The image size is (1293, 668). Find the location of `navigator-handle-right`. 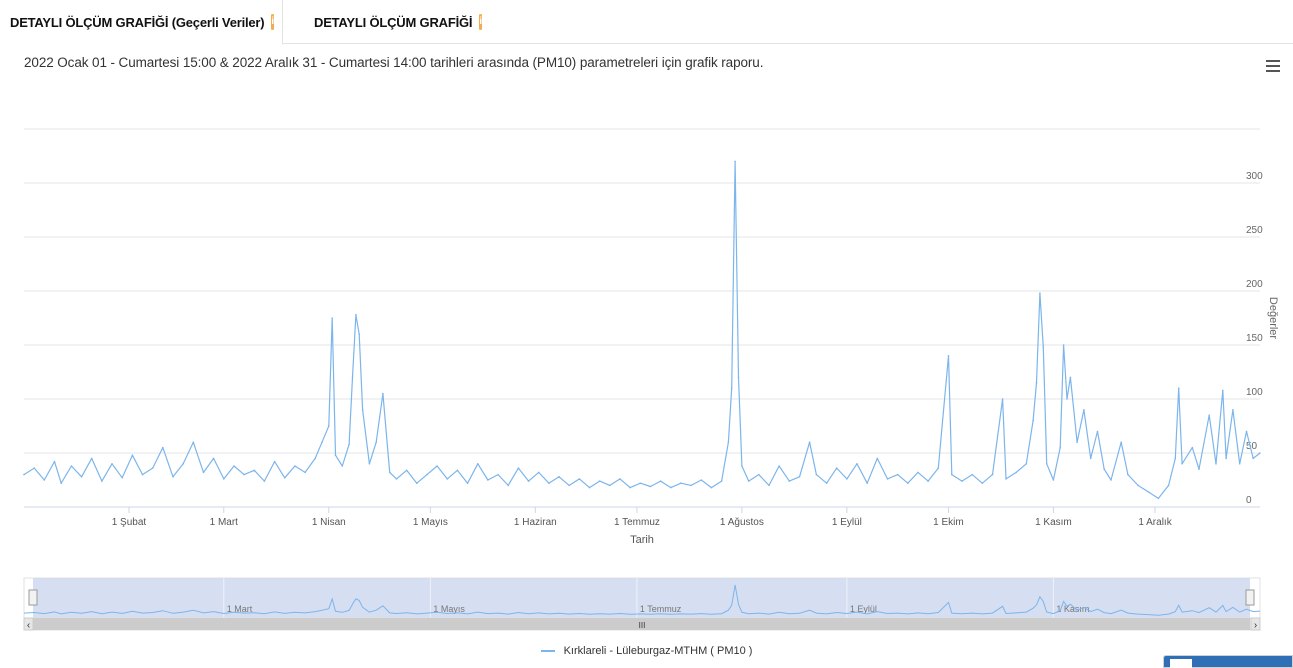

navigator-handle-right is located at coordinates (1250, 597).